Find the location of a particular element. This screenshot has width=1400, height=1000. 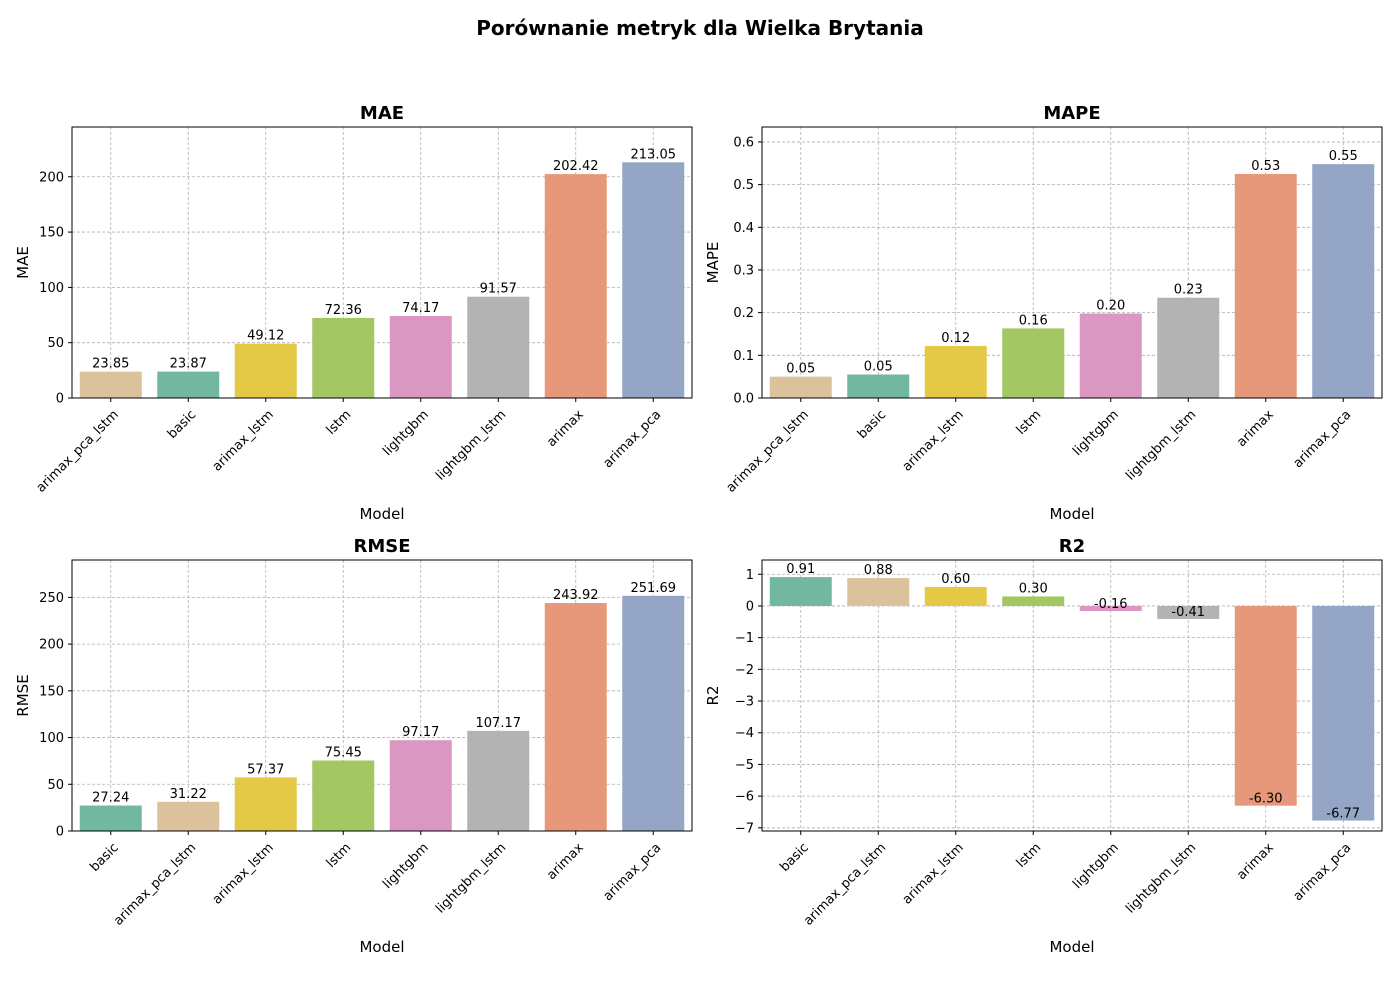

r2-ytick-label: −4 is located at coordinates (744, 733).